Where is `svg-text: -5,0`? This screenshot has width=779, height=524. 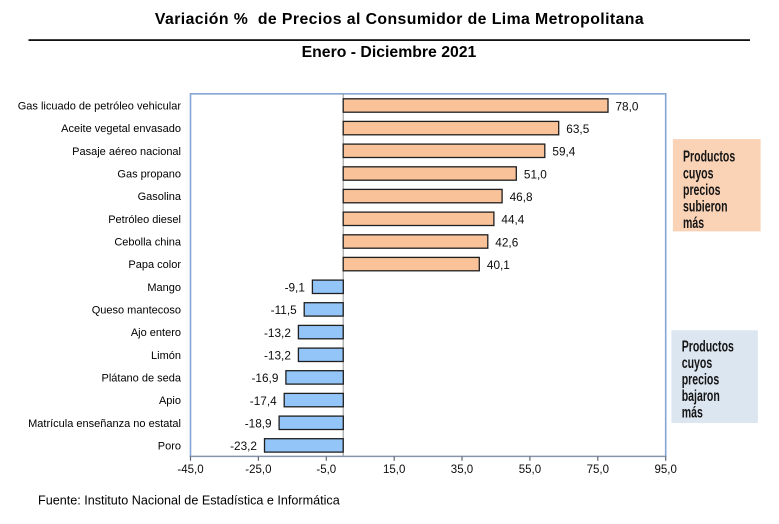 svg-text: -5,0 is located at coordinates (326, 470).